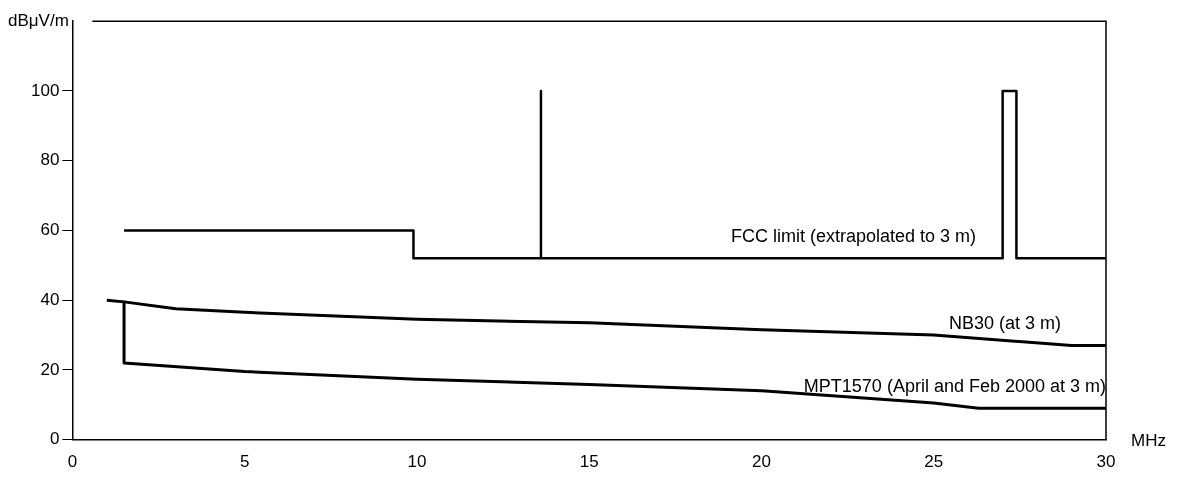 Image resolution: width=1184 pixels, height=484 pixels. What do you see at coordinates (50, 230) in the screenshot?
I see `y-tick-label: 60` at bounding box center [50, 230].